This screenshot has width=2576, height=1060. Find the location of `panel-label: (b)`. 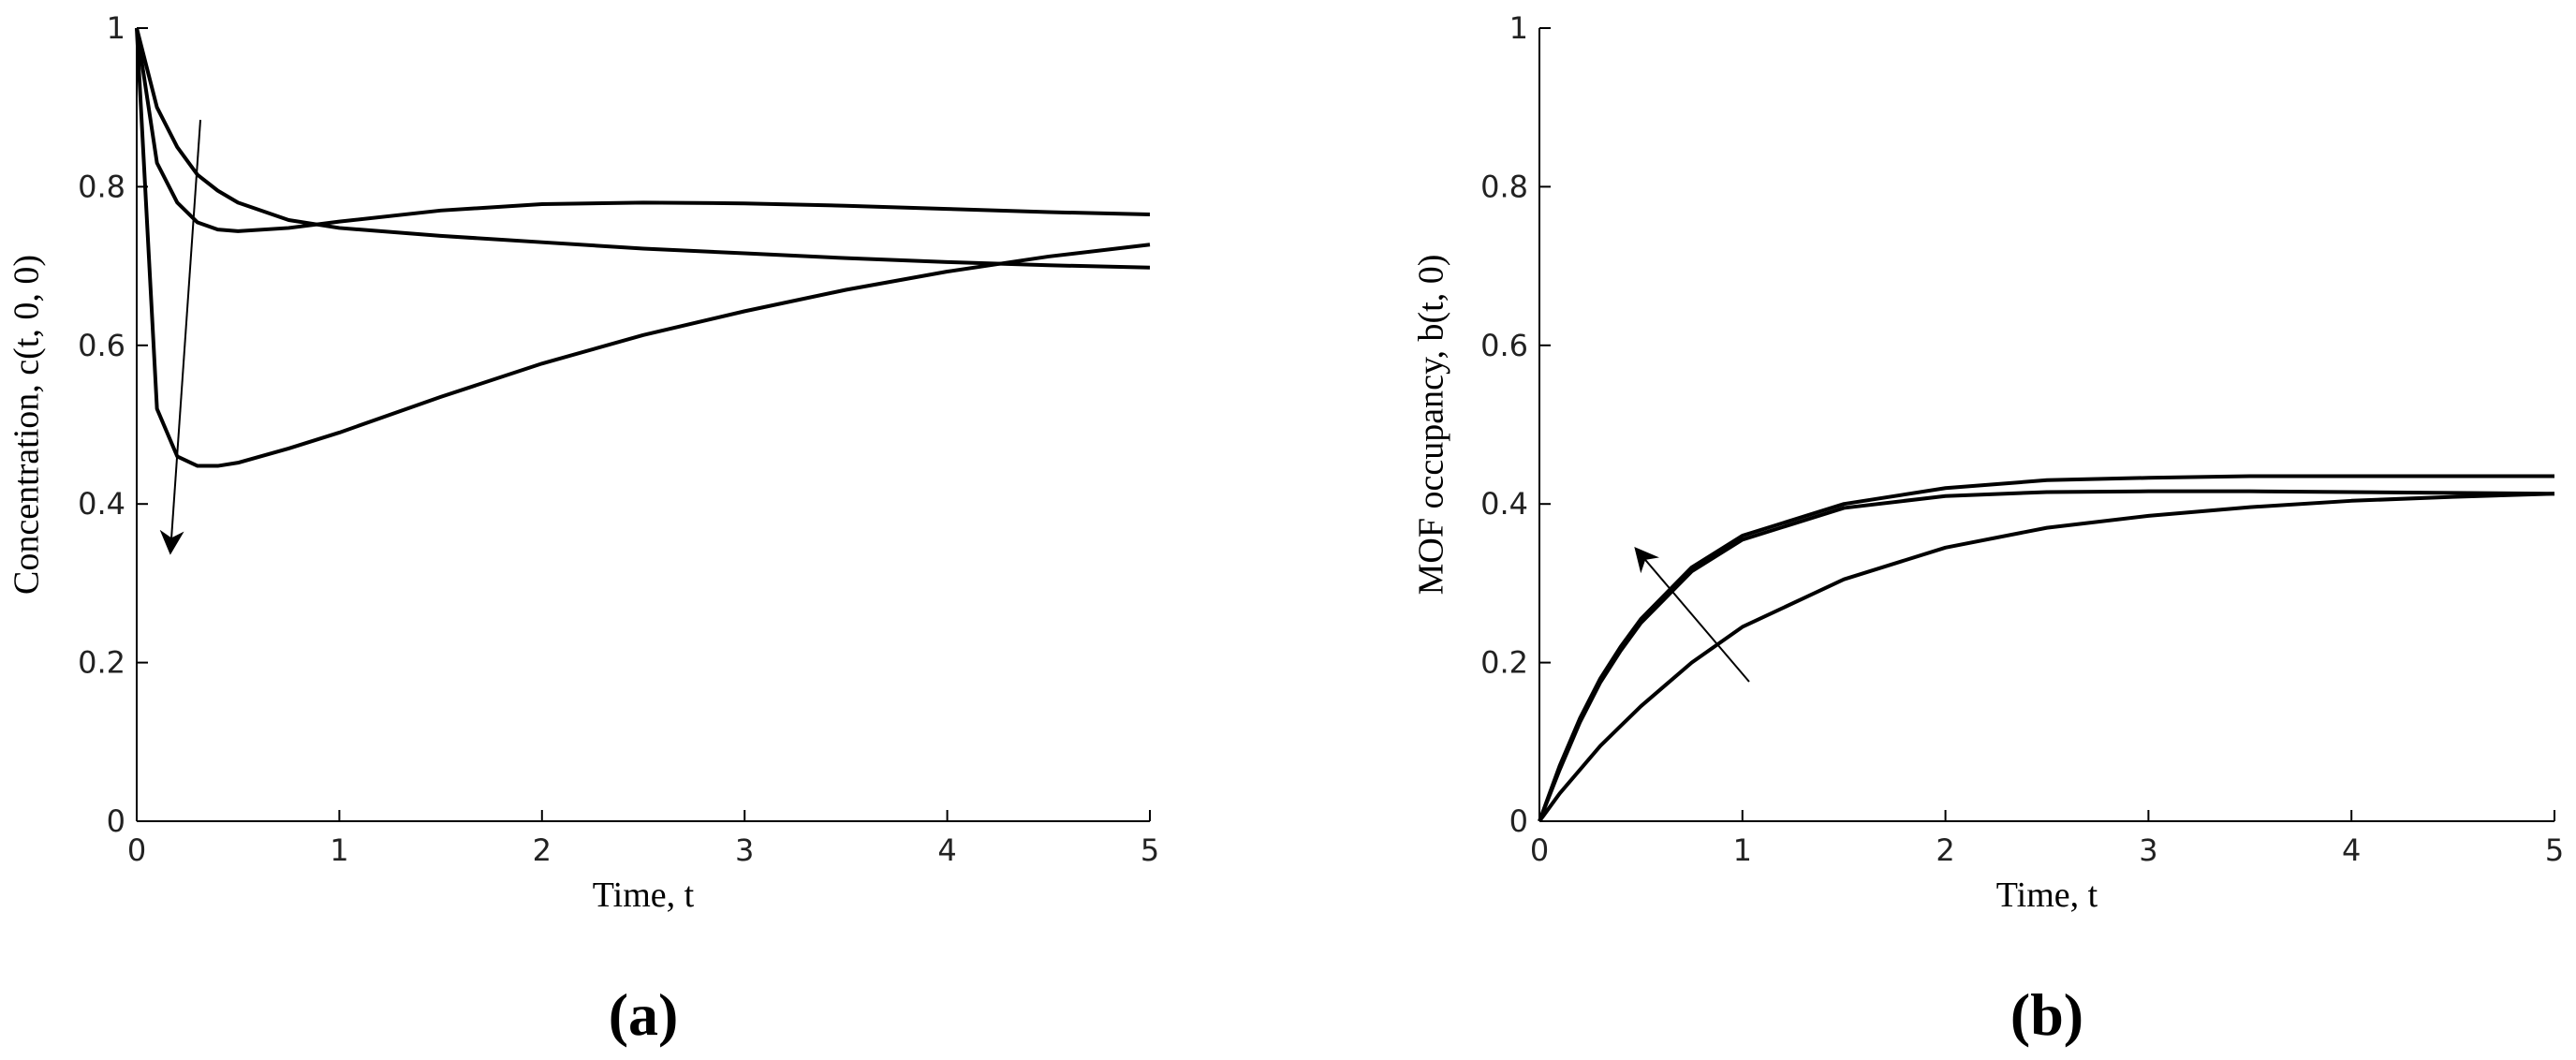

panel-label: (b) is located at coordinates (2046, 1014).